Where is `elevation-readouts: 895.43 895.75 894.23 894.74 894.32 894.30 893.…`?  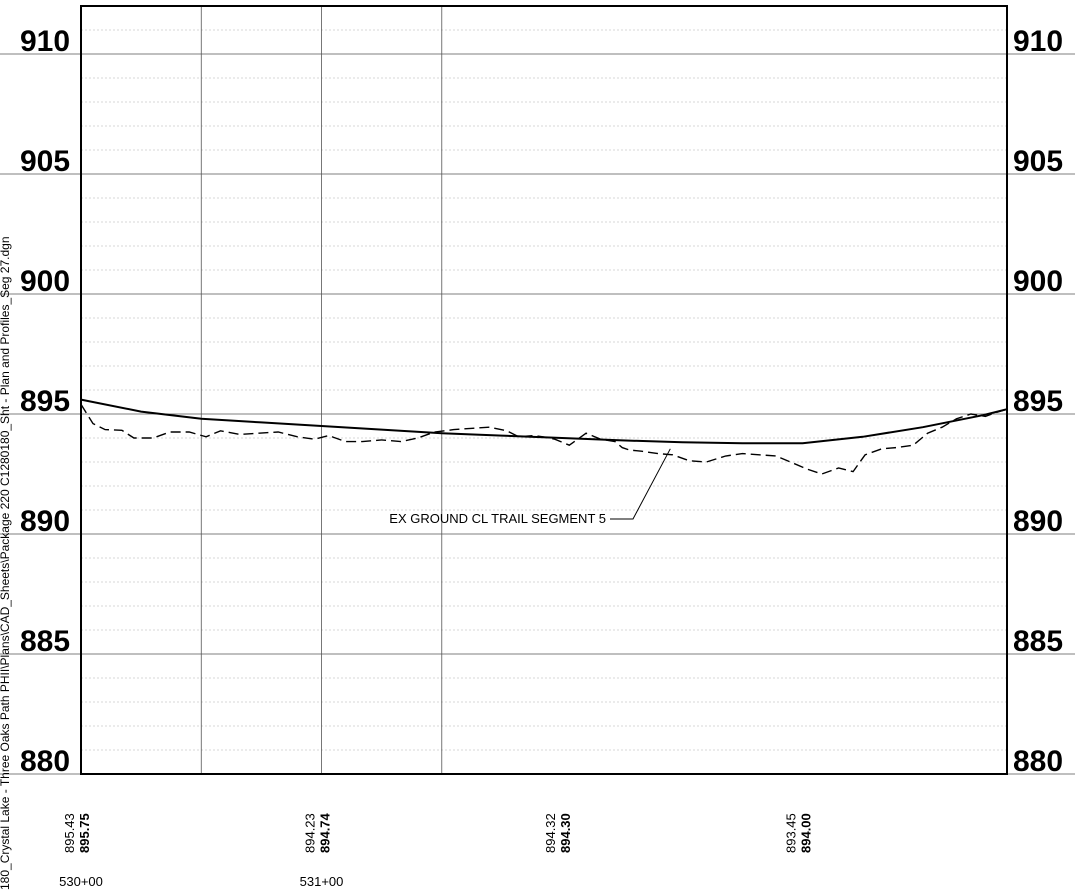 elevation-readouts: 895.43 895.75 894.23 894.74 894.32 894.30 893.… is located at coordinates (438, 832).